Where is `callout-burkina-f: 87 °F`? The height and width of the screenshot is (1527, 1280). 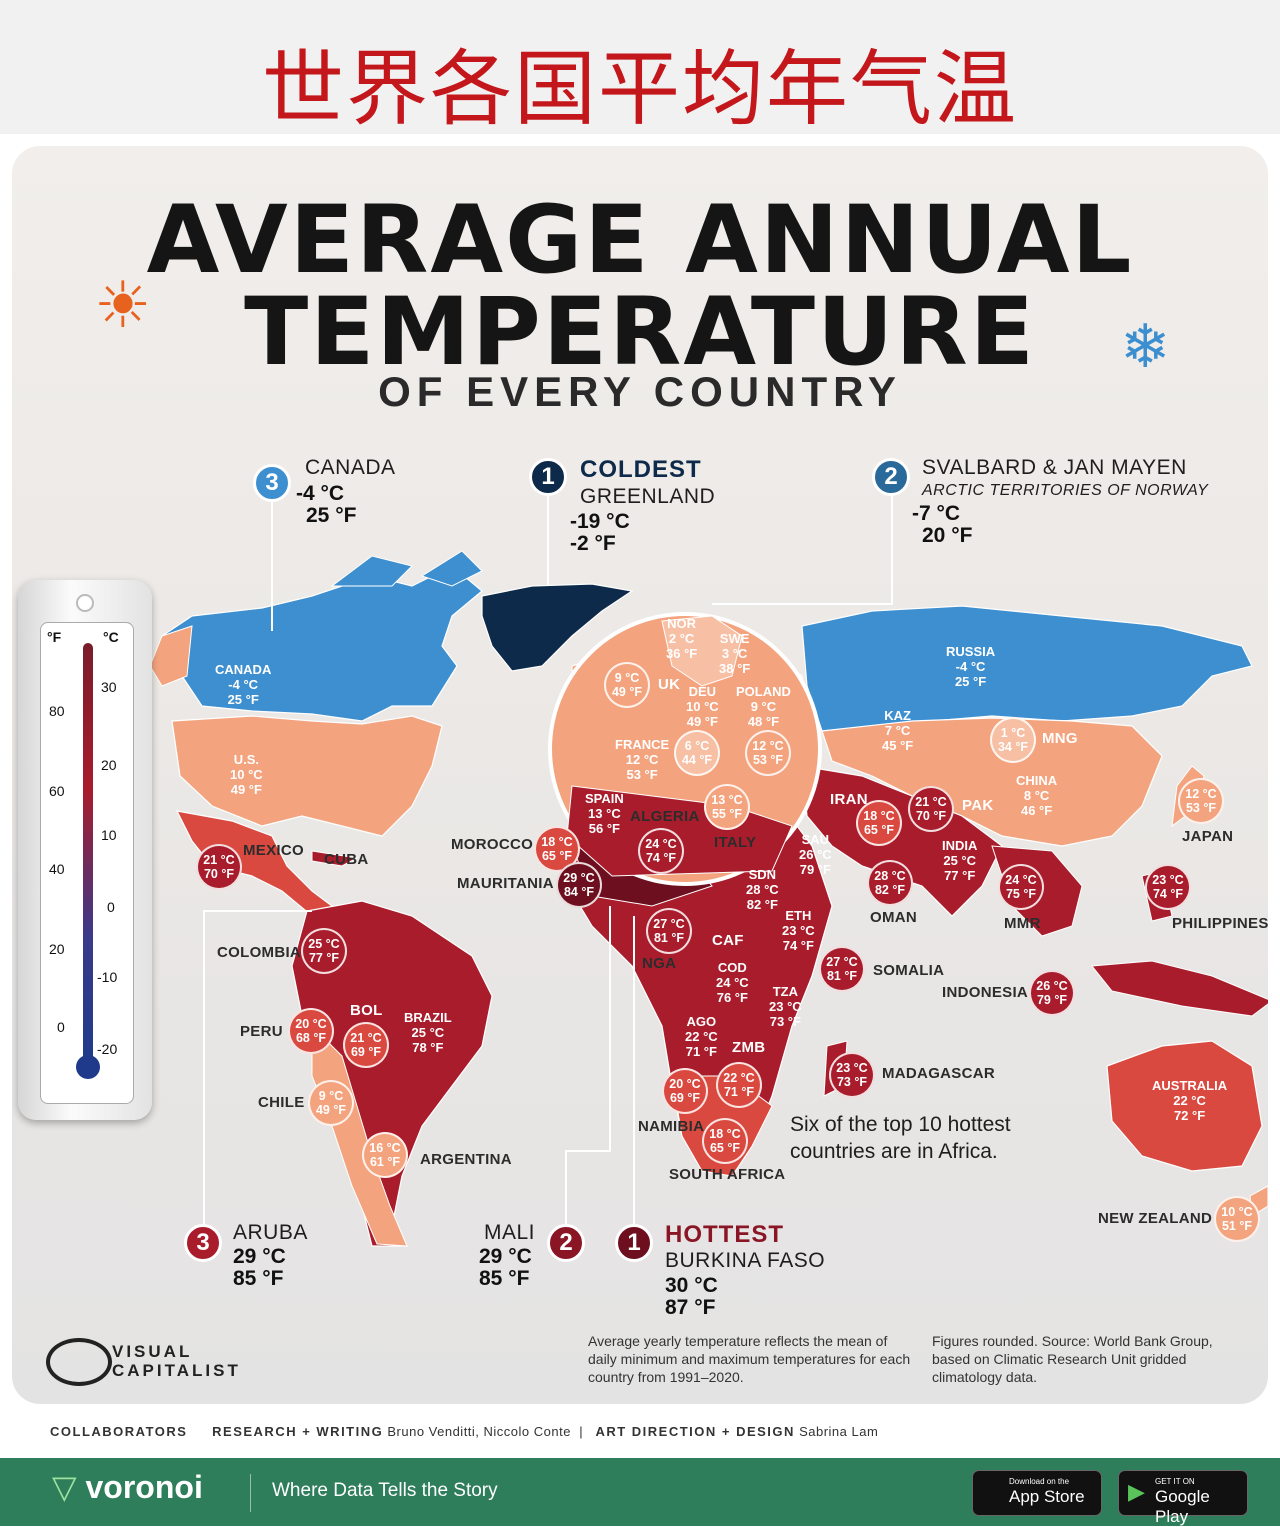
callout-burkina-f: 87 °F is located at coordinates (690, 1307).